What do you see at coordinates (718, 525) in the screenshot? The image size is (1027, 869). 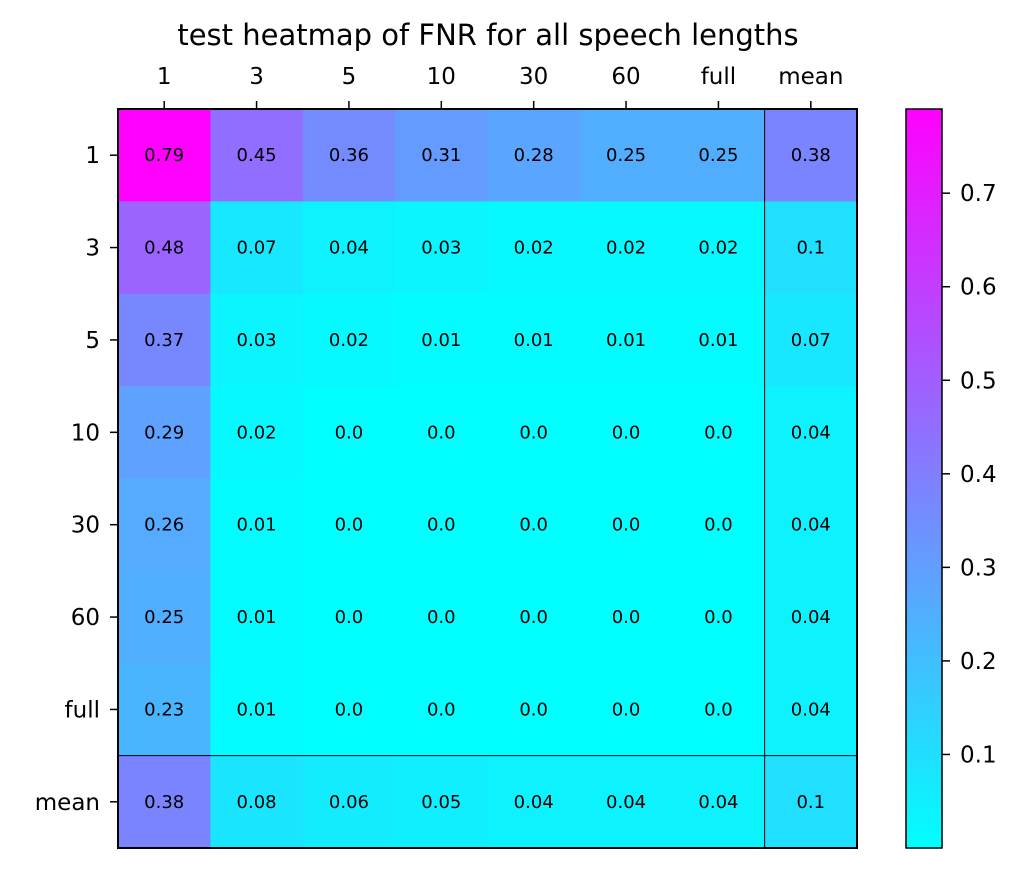 I see `cell-label-4-6: 0.0` at bounding box center [718, 525].